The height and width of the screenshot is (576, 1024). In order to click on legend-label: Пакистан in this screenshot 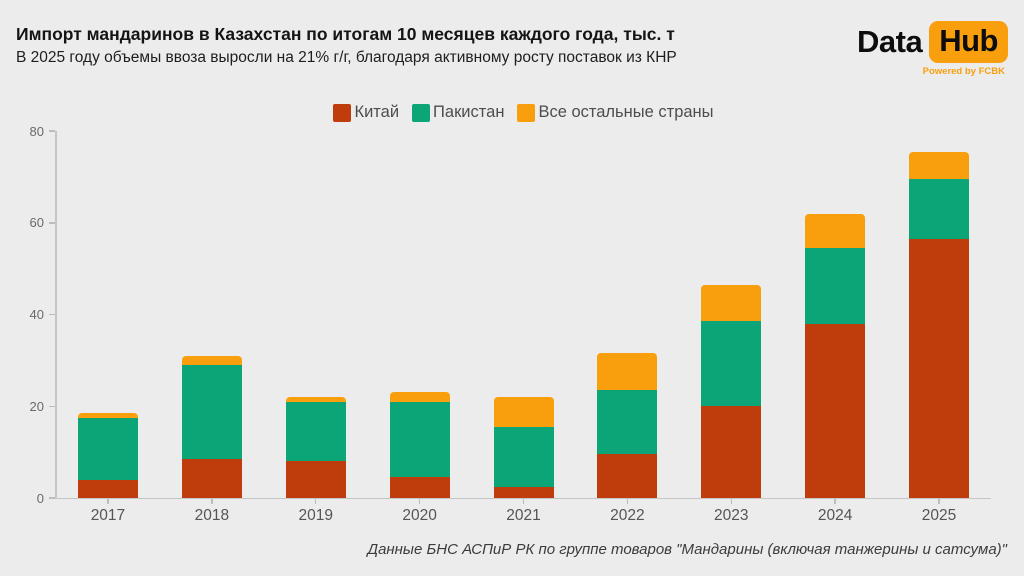, I will do `click(469, 112)`.